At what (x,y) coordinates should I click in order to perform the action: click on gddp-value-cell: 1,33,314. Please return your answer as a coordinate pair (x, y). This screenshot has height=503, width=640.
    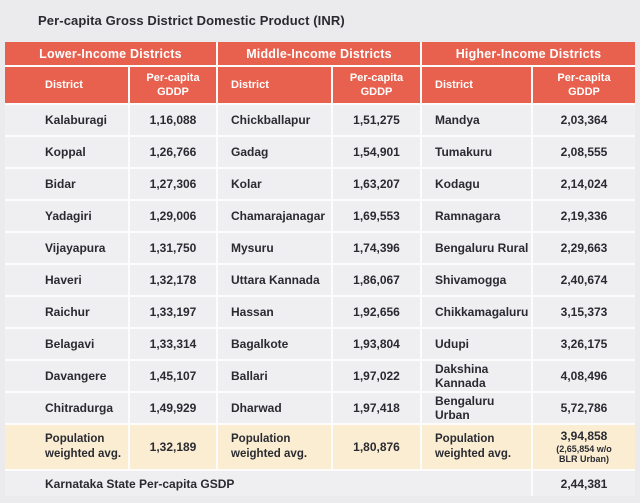
    Looking at the image, I should click on (173, 344).